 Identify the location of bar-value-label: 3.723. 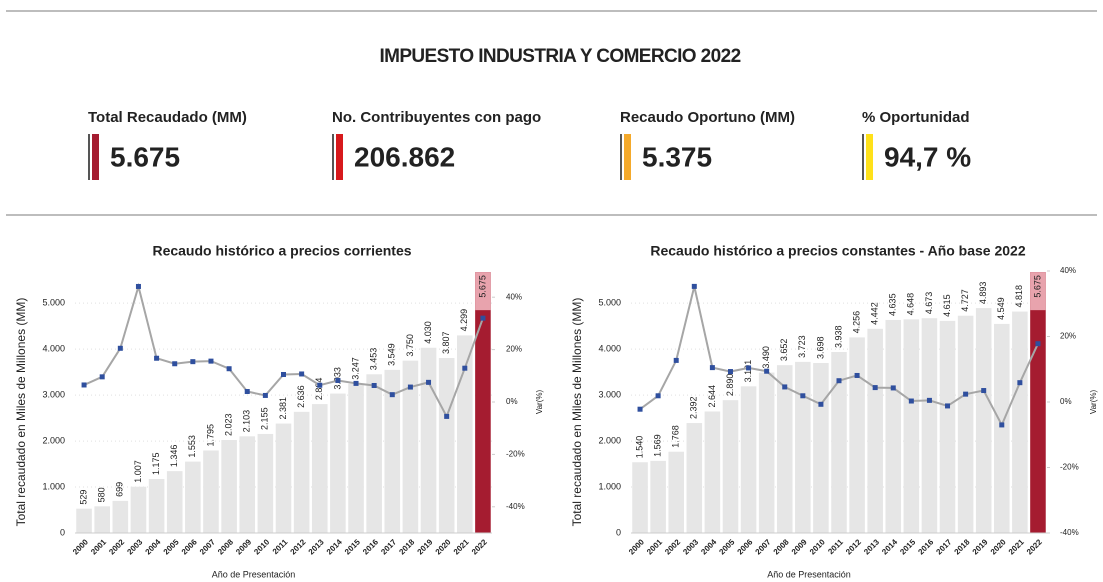
(802, 346).